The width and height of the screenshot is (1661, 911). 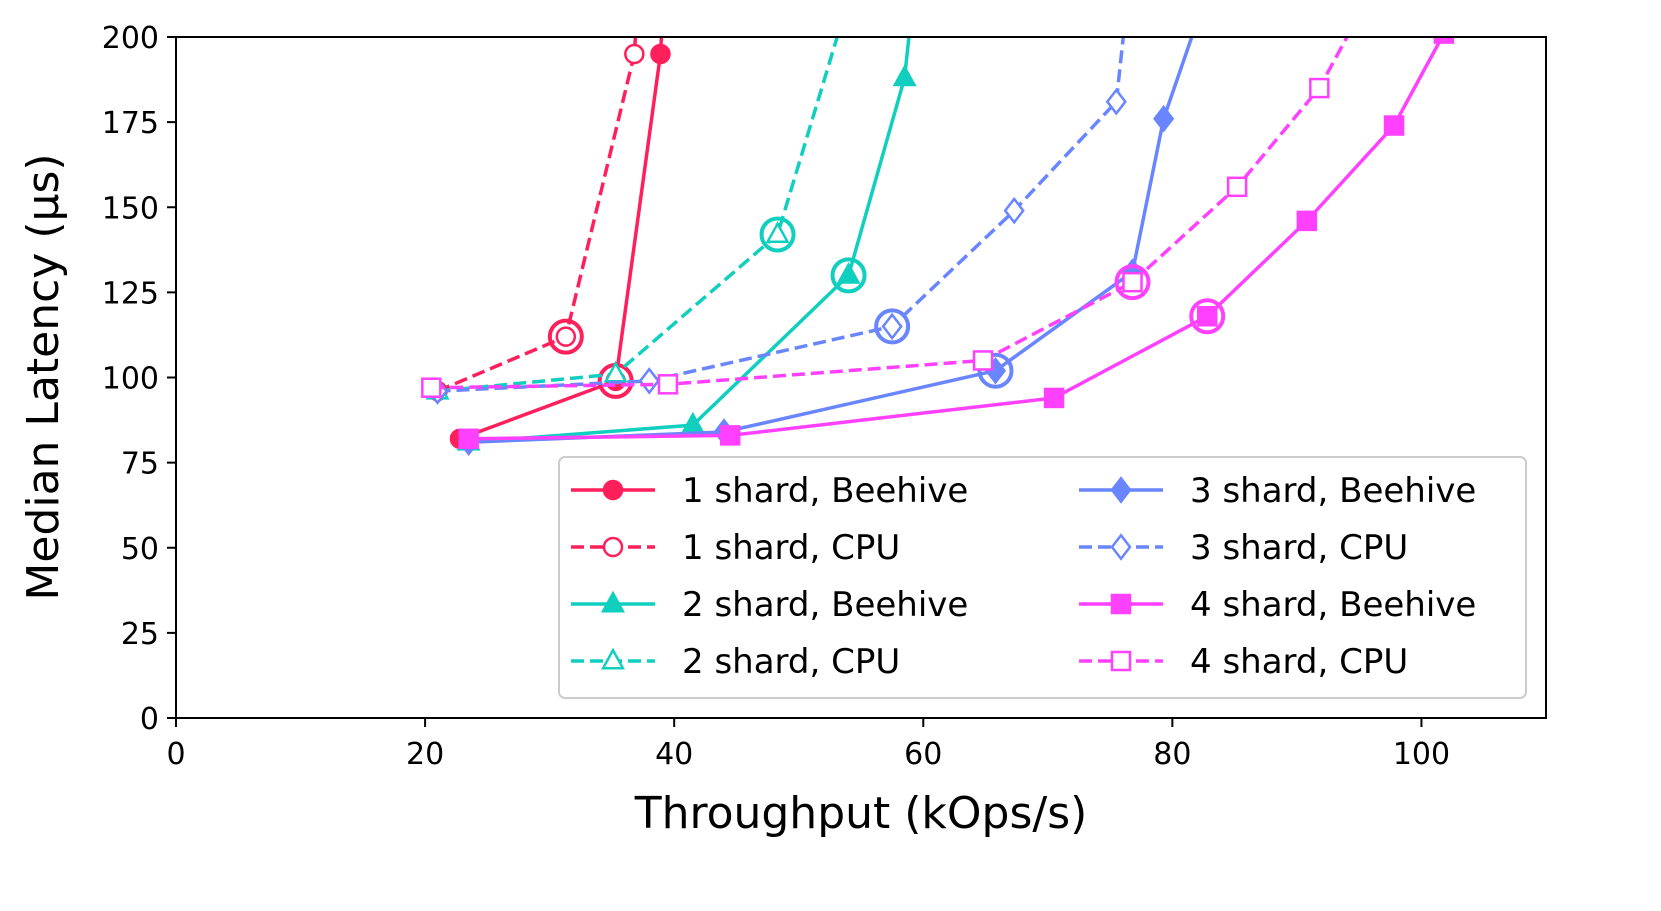 I want to click on legend-entry: 3 shard, Beehive, so click(x=1277, y=491).